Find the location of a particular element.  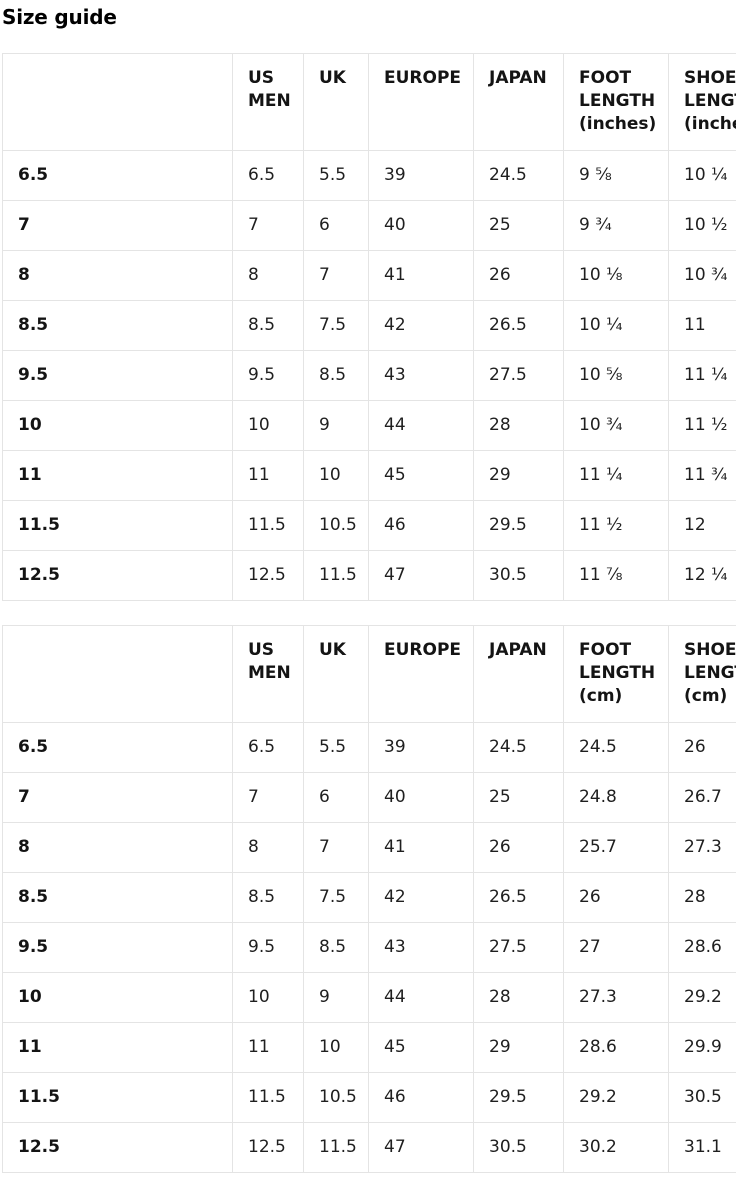

table-row: 9.5 9.5 8.5 43 27.5 27 28.6 is located at coordinates (369, 947).